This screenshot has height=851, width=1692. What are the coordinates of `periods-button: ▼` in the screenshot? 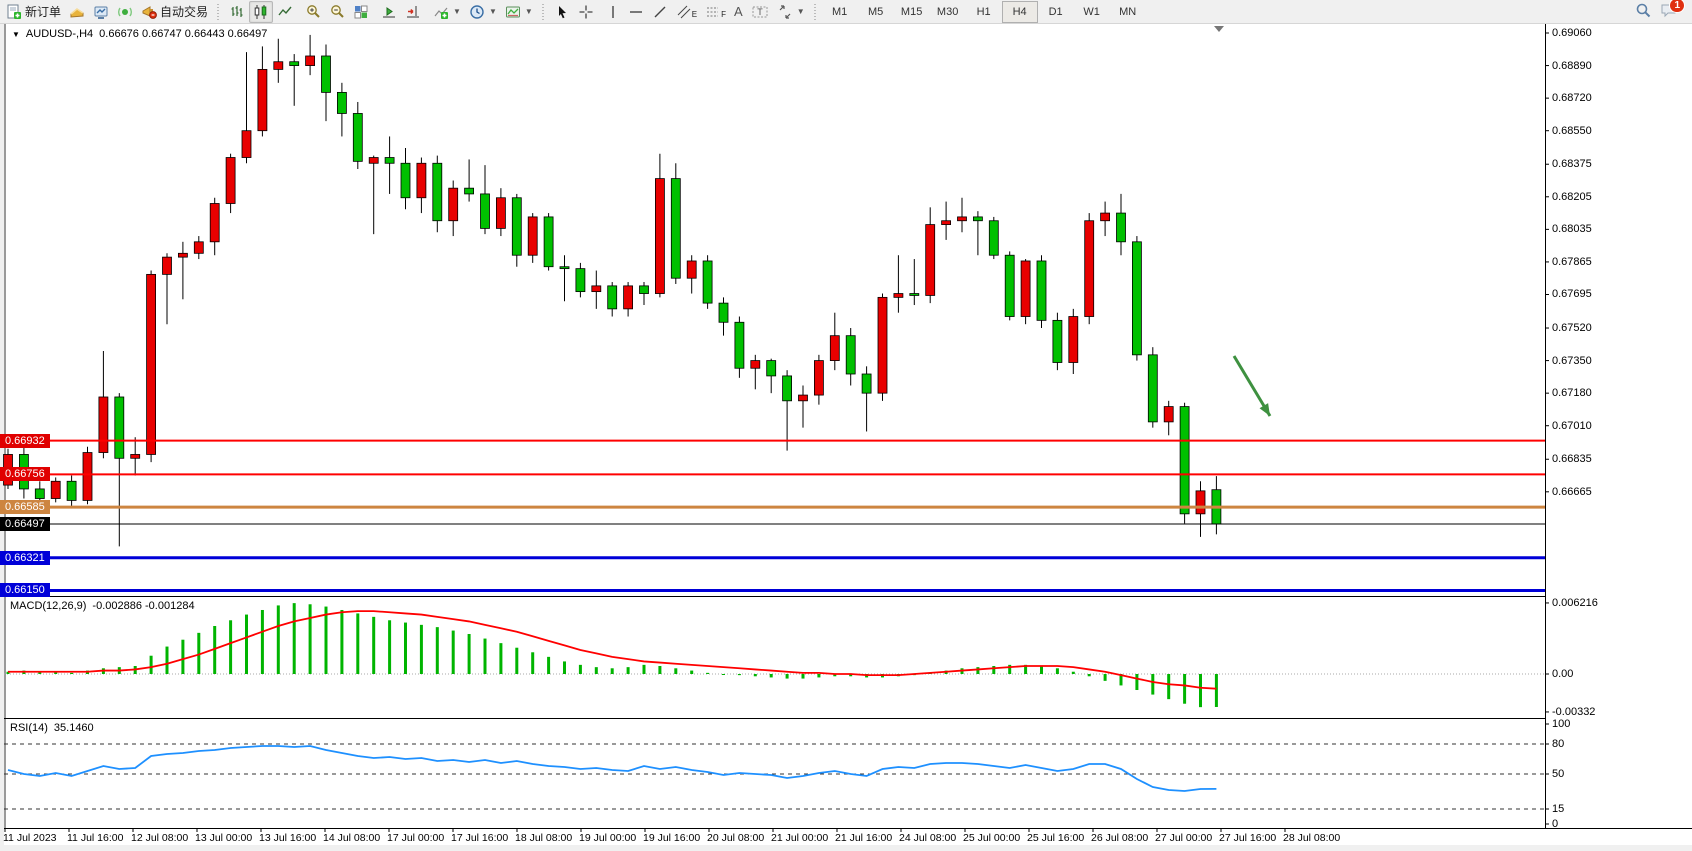 It's located at (483, 12).